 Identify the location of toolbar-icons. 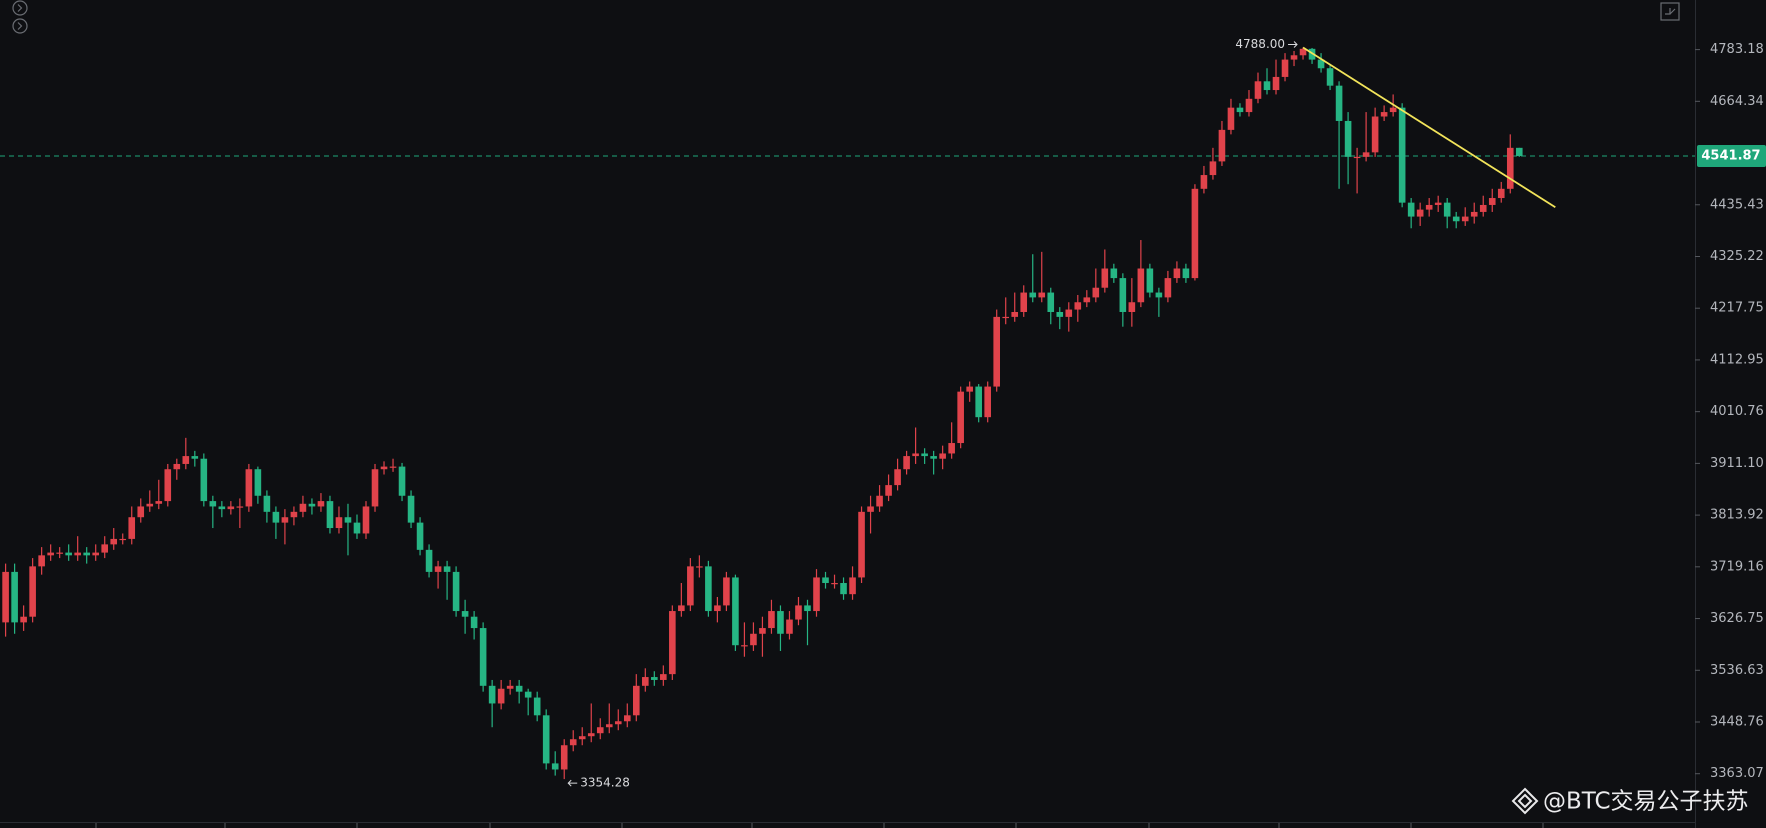
(846, 17).